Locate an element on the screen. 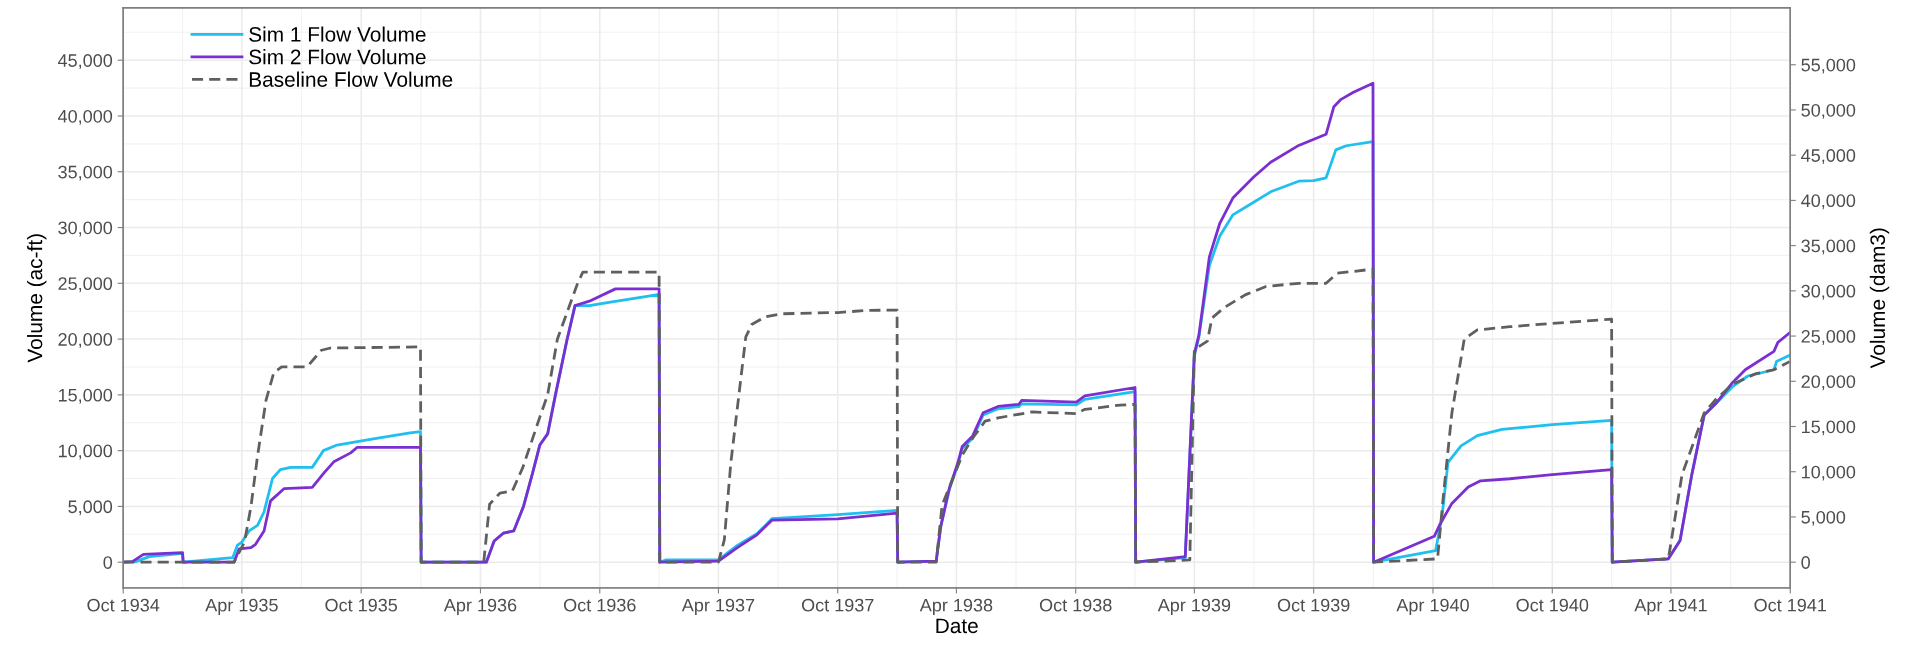 The height and width of the screenshot is (646, 1925). y2-tick-label: 25,000 is located at coordinates (1828, 337).